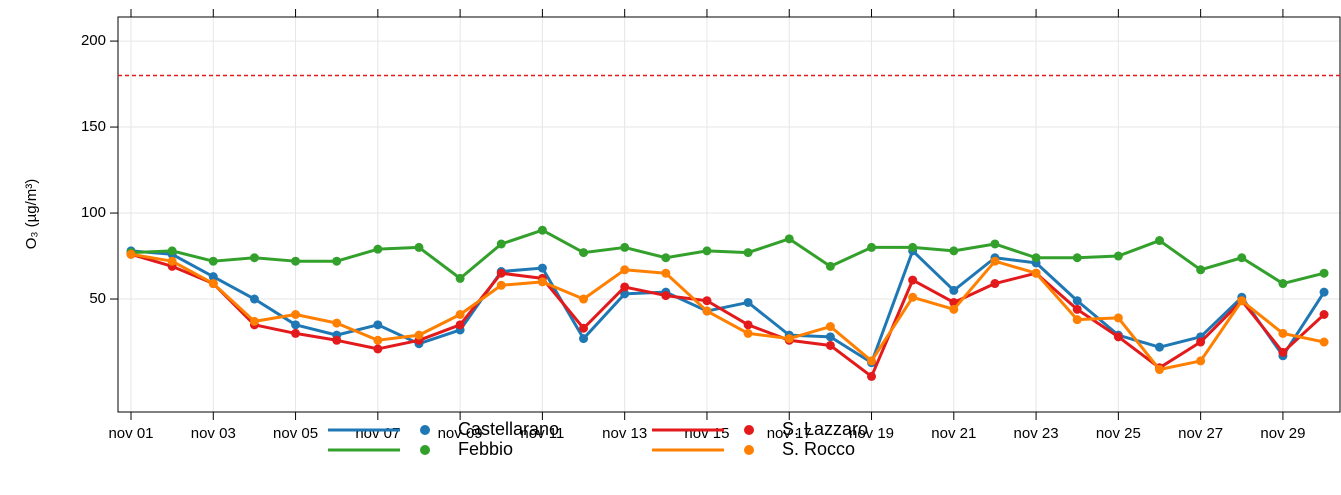 The width and height of the screenshot is (1341, 495). Describe the element at coordinates (760, 429) in the screenshot. I see `legend-item: S. Lazzaro` at that location.